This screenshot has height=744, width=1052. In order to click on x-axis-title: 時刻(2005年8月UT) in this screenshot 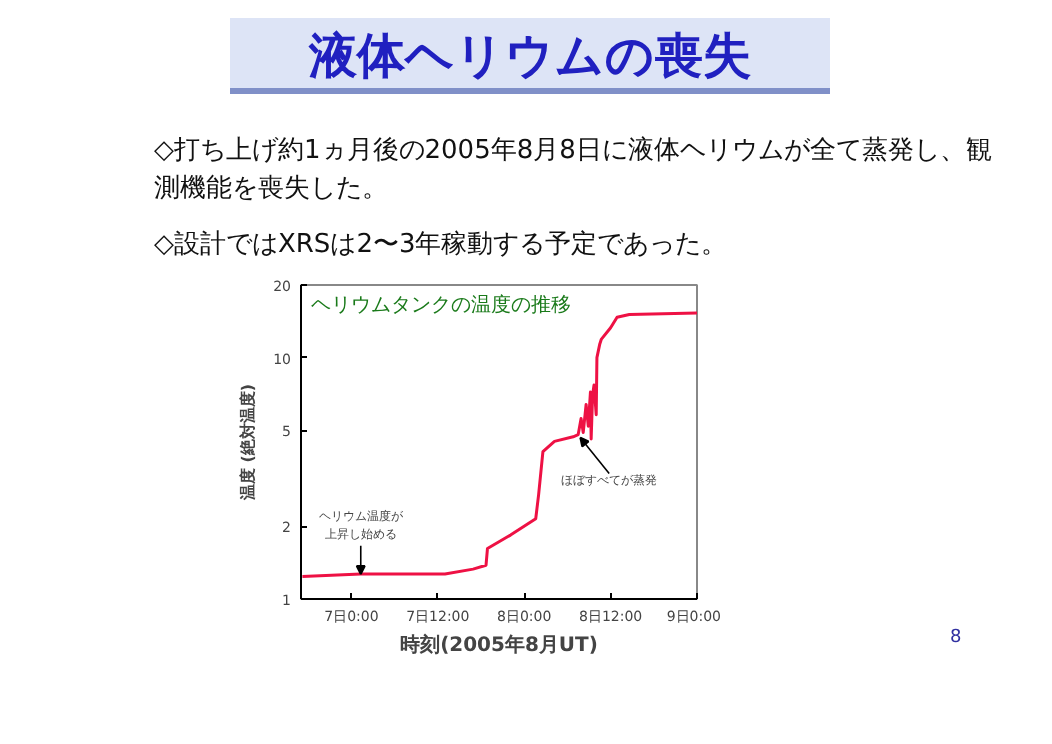, I will do `click(499, 644)`.